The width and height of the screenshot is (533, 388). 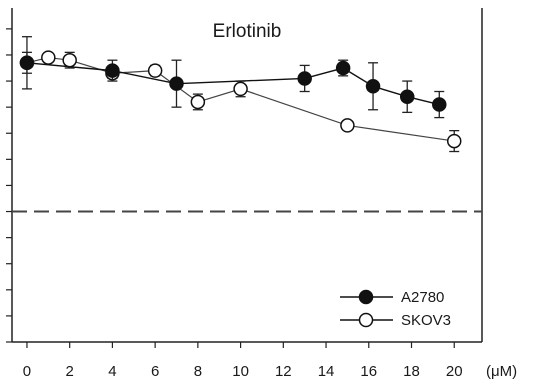 What do you see at coordinates (243, 361) in the screenshot?
I see `x-ticks: 0 2 4 6 8 10 12 14 16 18 20` at bounding box center [243, 361].